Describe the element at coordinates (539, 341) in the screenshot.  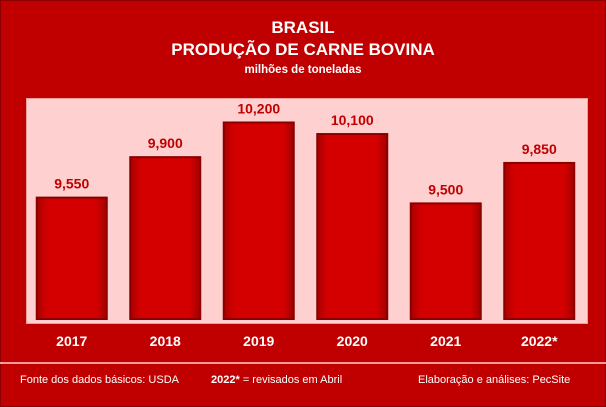
I see `x-tick-label-2022: 2022*` at that location.